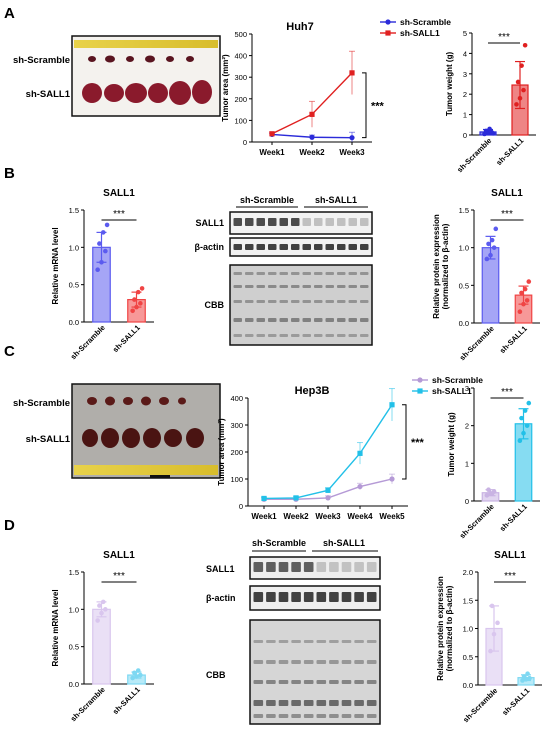 The width and height of the screenshot is (550, 742). I want to click on chart-C-line-ylabel: Tumor area (mm²), so click(221, 452).